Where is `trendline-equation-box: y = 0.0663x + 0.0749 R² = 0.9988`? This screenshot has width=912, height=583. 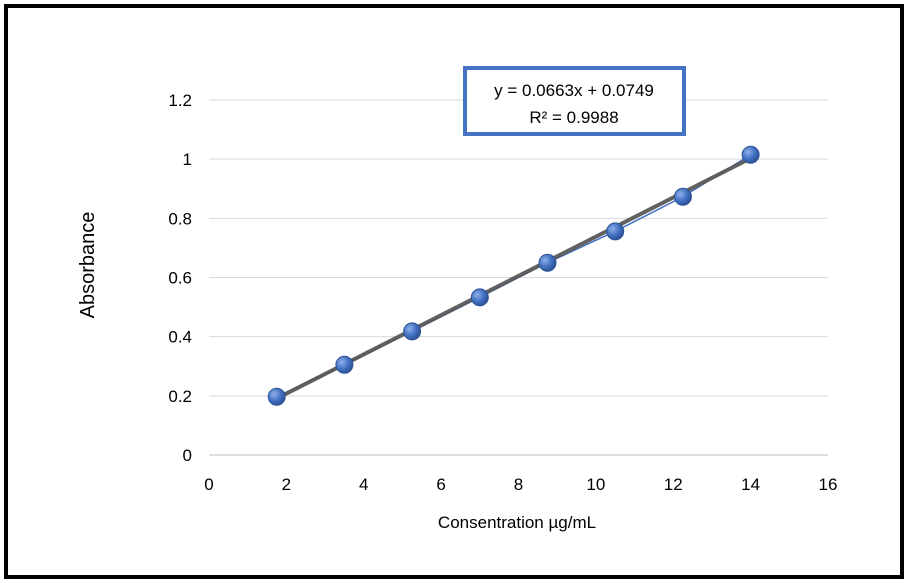 trendline-equation-box: y = 0.0663x + 0.0749 R² = 0.9988 is located at coordinates (574, 101).